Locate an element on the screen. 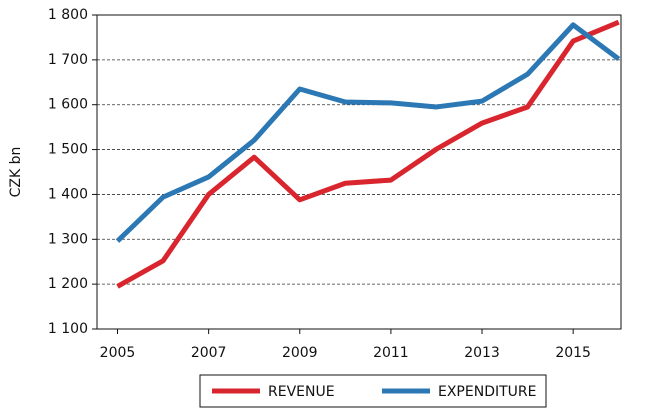 The height and width of the screenshot is (411, 647). x-tick-label: 2009 is located at coordinates (300, 353).